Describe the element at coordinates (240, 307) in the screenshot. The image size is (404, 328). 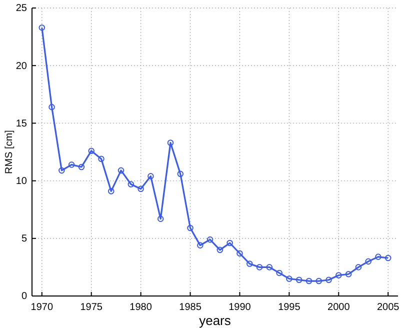
I see `x-tick-label: 1990` at that location.